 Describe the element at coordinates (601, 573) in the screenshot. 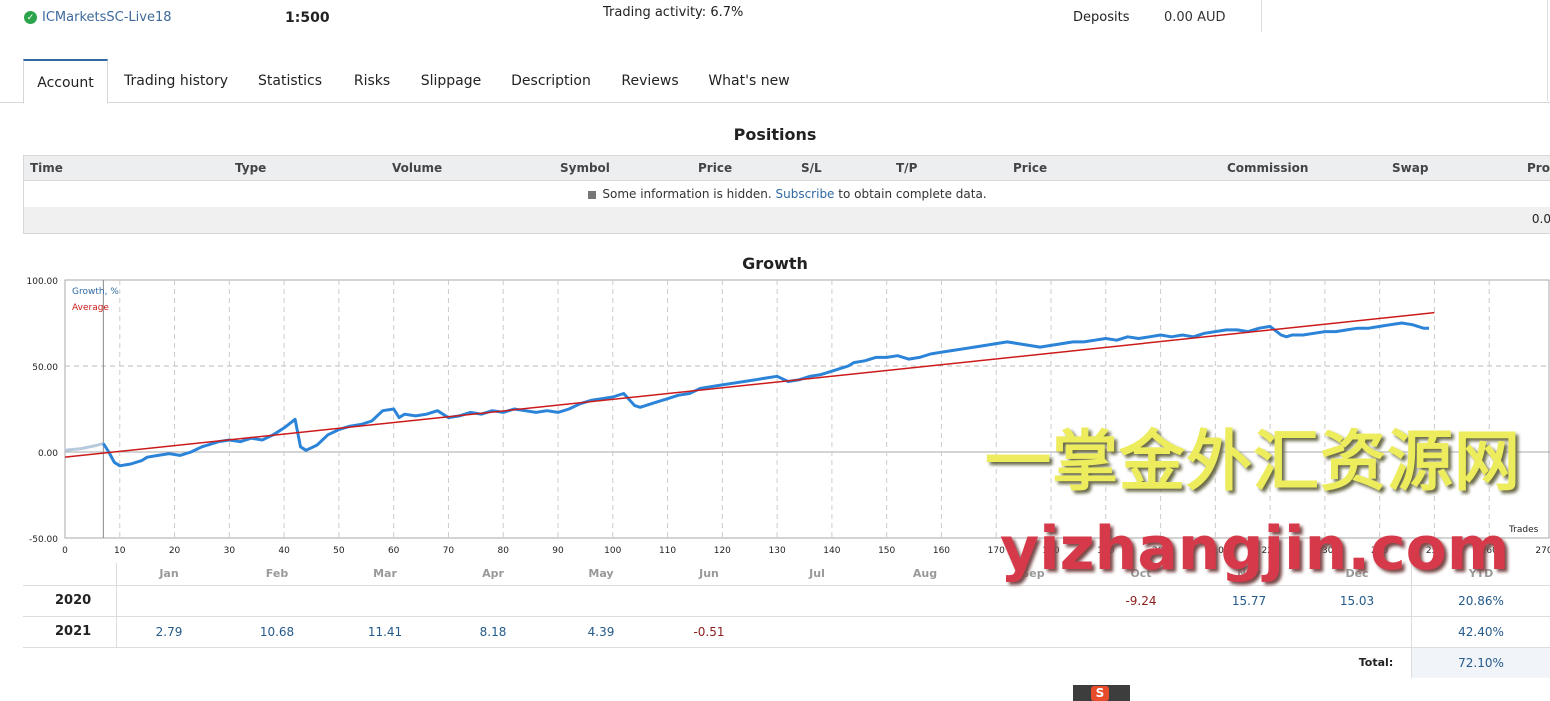

I see `month-header-may: May` at that location.